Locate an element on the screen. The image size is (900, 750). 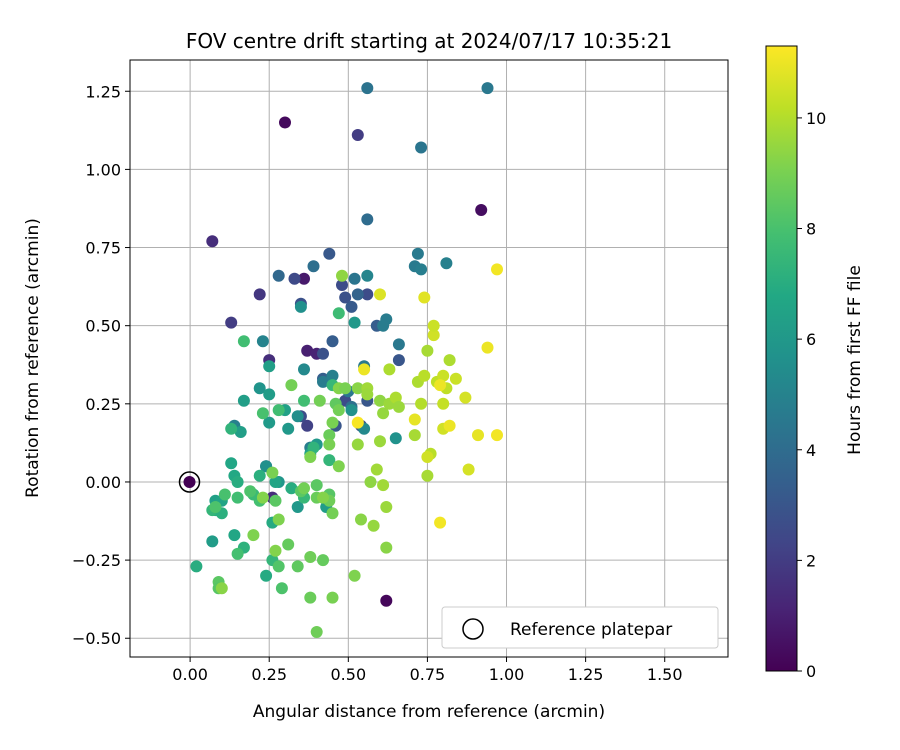
y-tick-label: 1.25 is located at coordinates (103, 91).